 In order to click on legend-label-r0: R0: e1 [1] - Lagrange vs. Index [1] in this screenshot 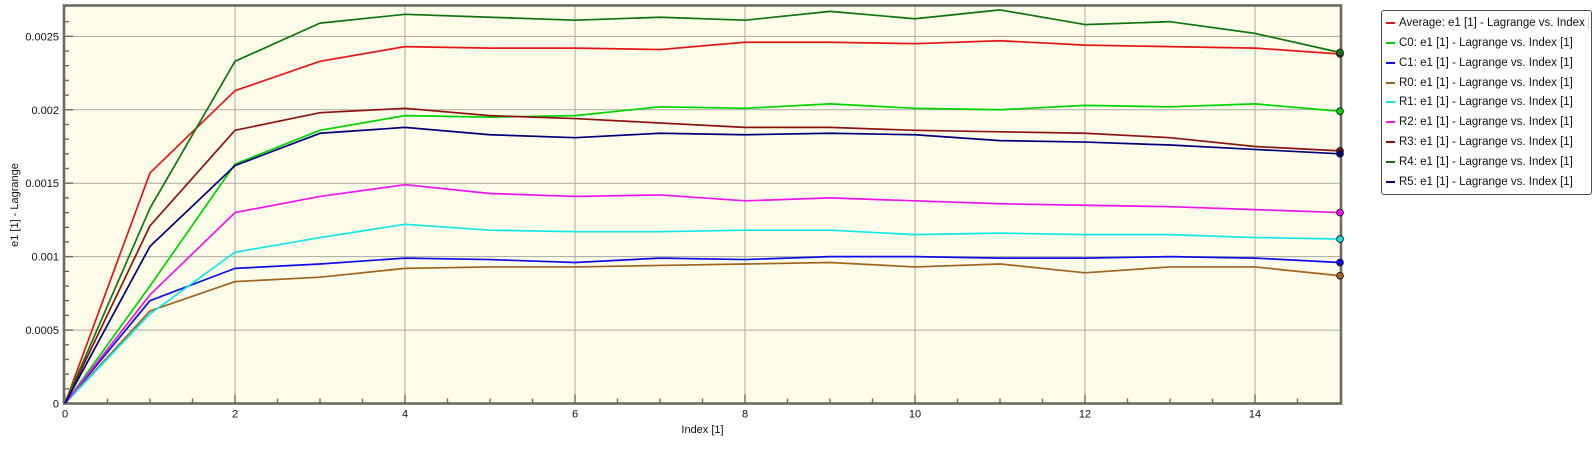, I will do `click(1486, 82)`.